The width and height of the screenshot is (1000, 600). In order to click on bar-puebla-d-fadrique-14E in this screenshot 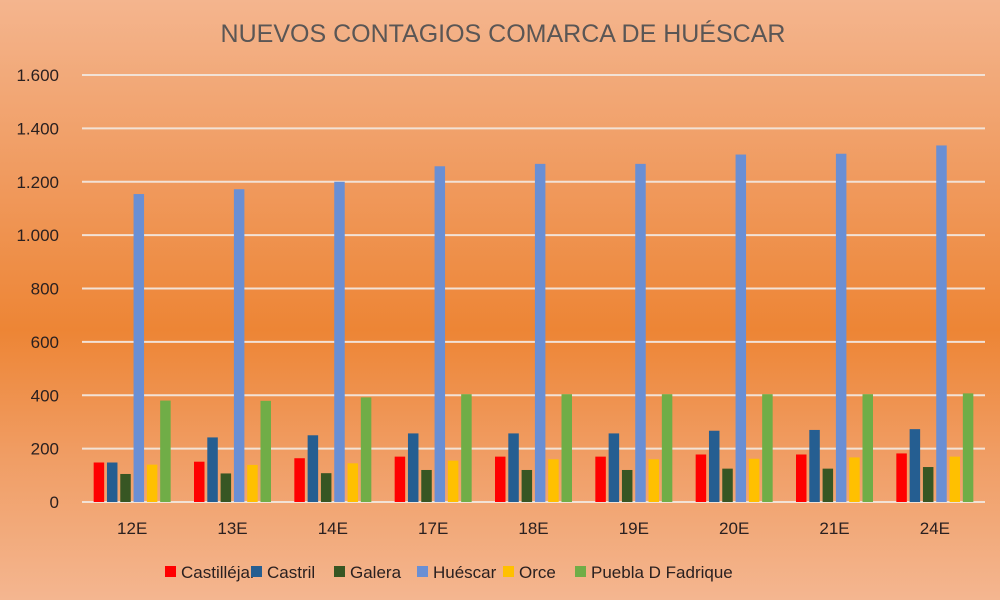, I will do `click(366, 449)`.